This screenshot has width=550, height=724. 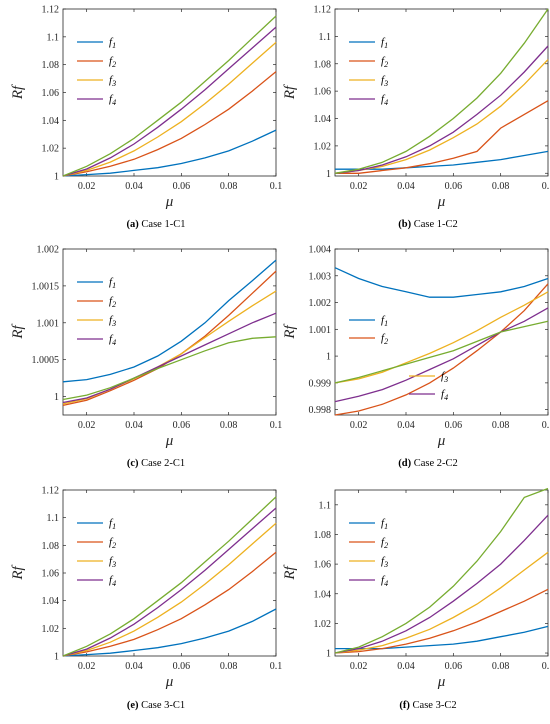 I want to click on caption-e: (e) Case 3-C1, so click(x=156, y=705).